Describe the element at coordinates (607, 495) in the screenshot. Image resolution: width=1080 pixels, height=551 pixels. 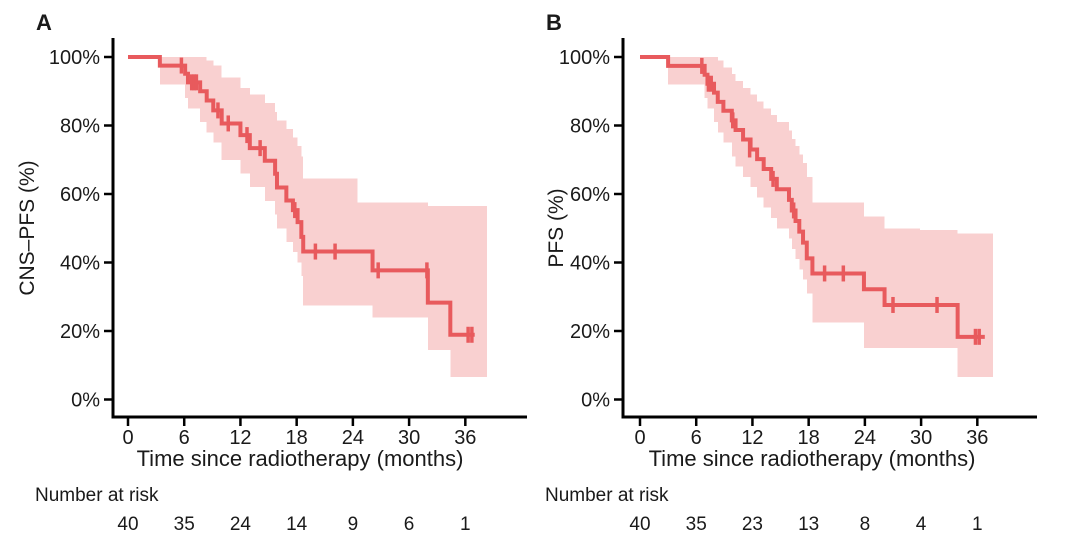
I see `panel-b-risk-header: Number at risk` at that location.